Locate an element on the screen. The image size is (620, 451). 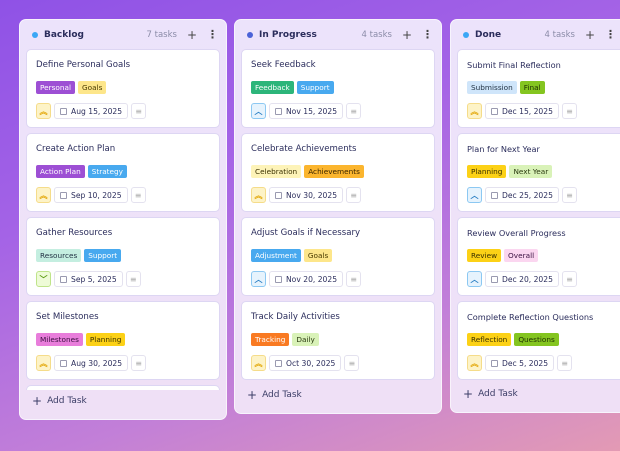
column-title: Backlog is located at coordinates (64, 34).